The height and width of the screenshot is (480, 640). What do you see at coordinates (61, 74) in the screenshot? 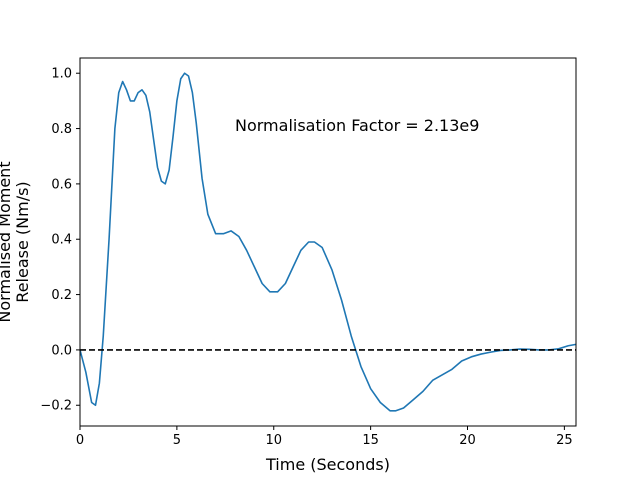
I see `y-tick-label: 1.0` at bounding box center [61, 74].